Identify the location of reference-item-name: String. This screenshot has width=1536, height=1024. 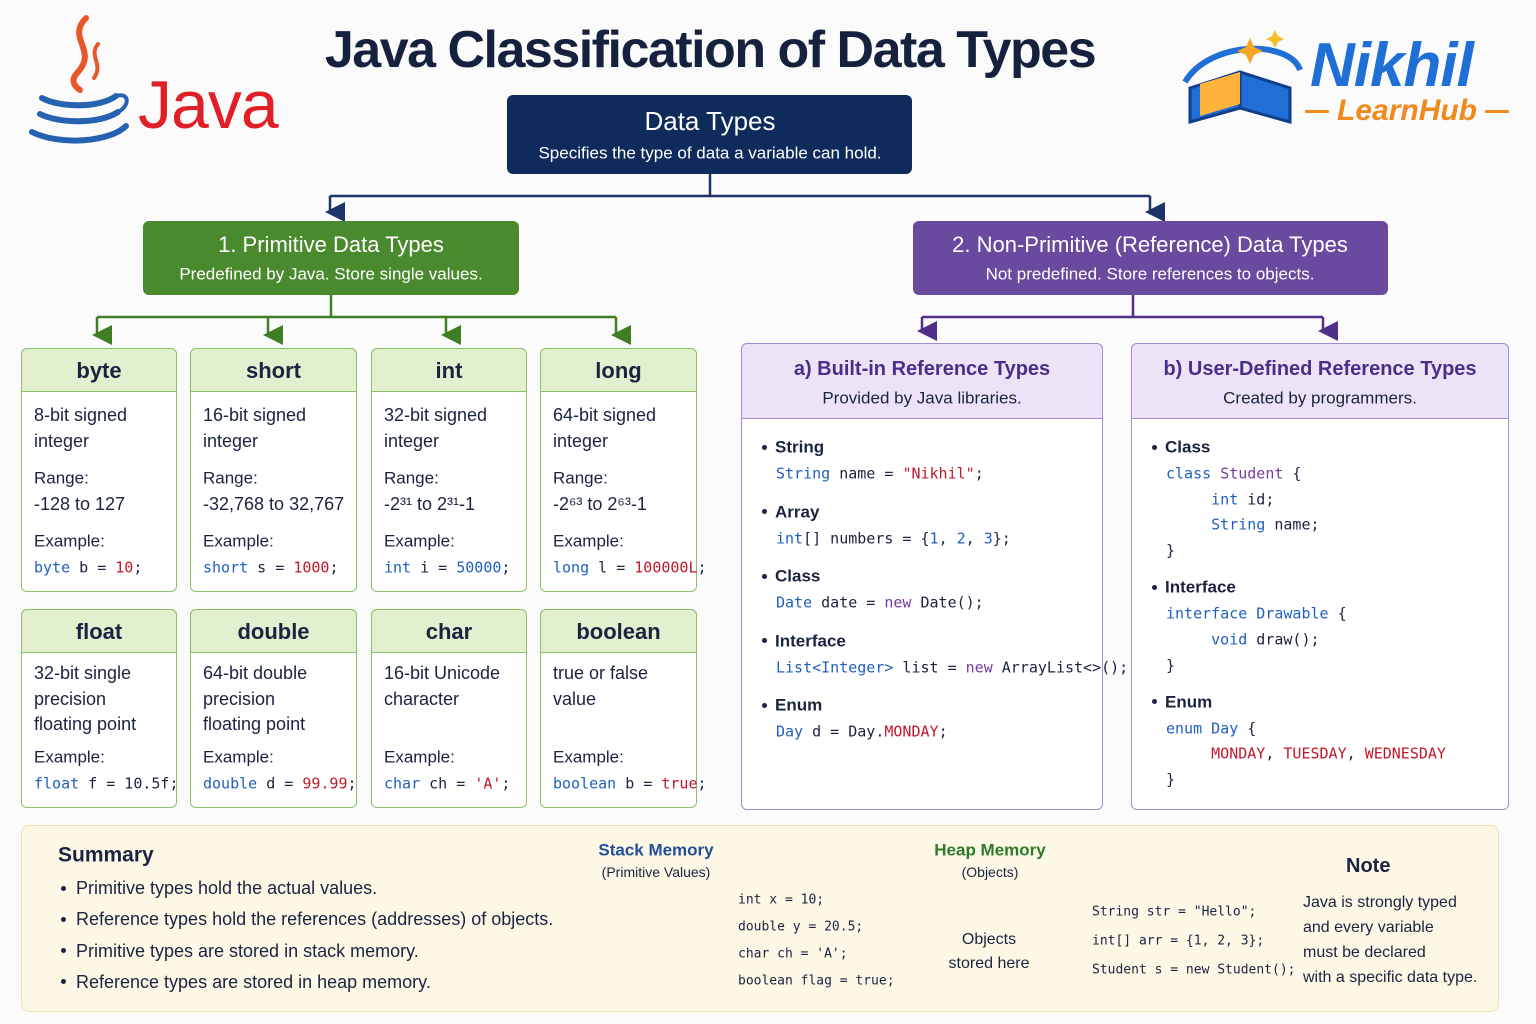
(800, 447).